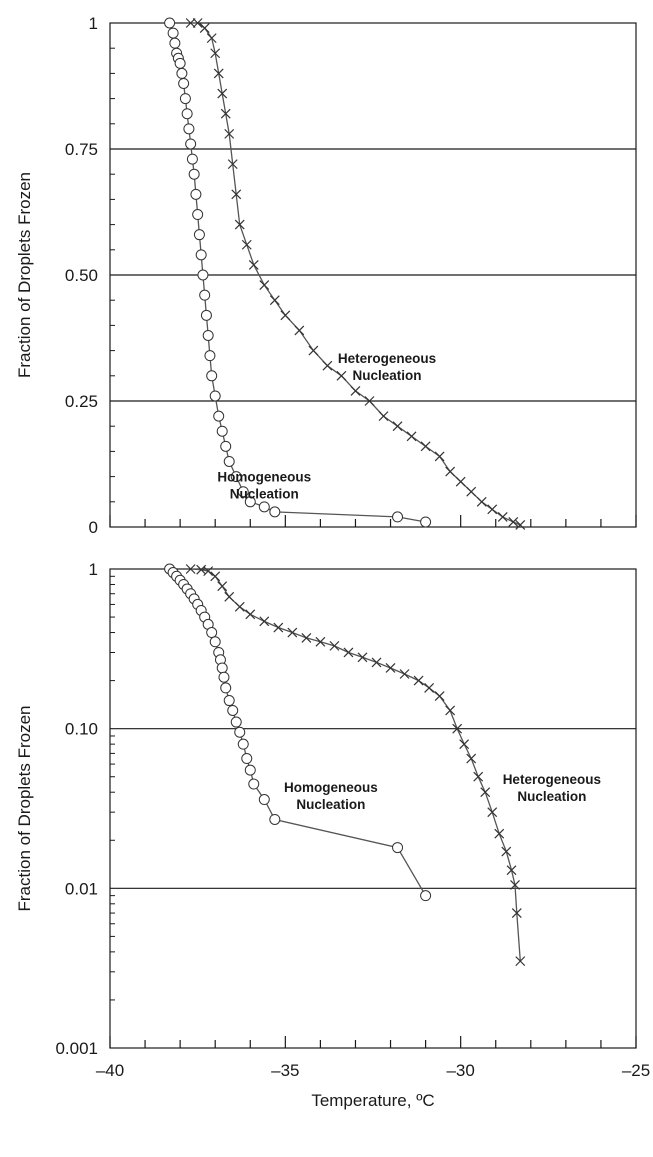  Describe the element at coordinates (285, 1070) in the screenshot. I see `x-tick-label: –35` at that location.